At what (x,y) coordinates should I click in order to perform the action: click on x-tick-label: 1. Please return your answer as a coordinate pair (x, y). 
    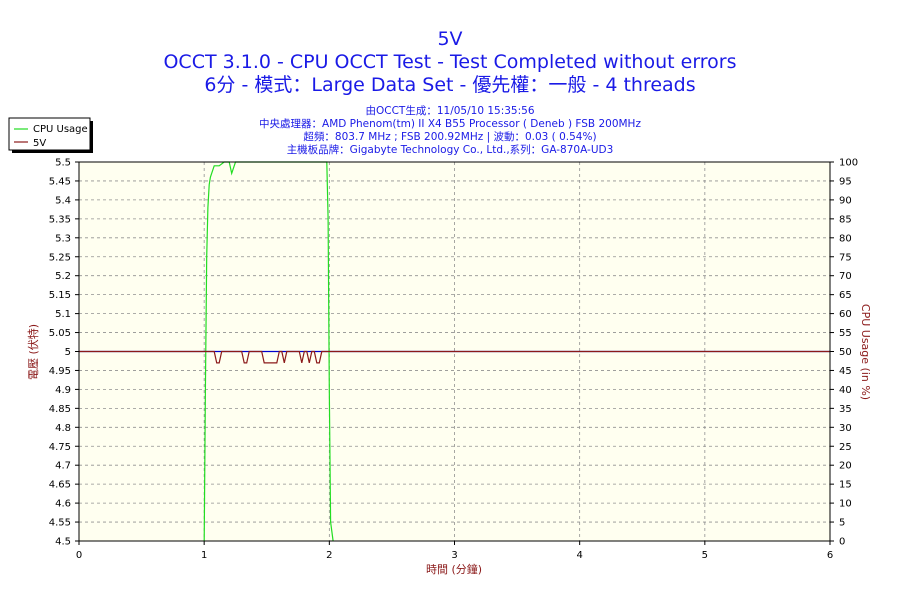
    Looking at the image, I should click on (204, 555).